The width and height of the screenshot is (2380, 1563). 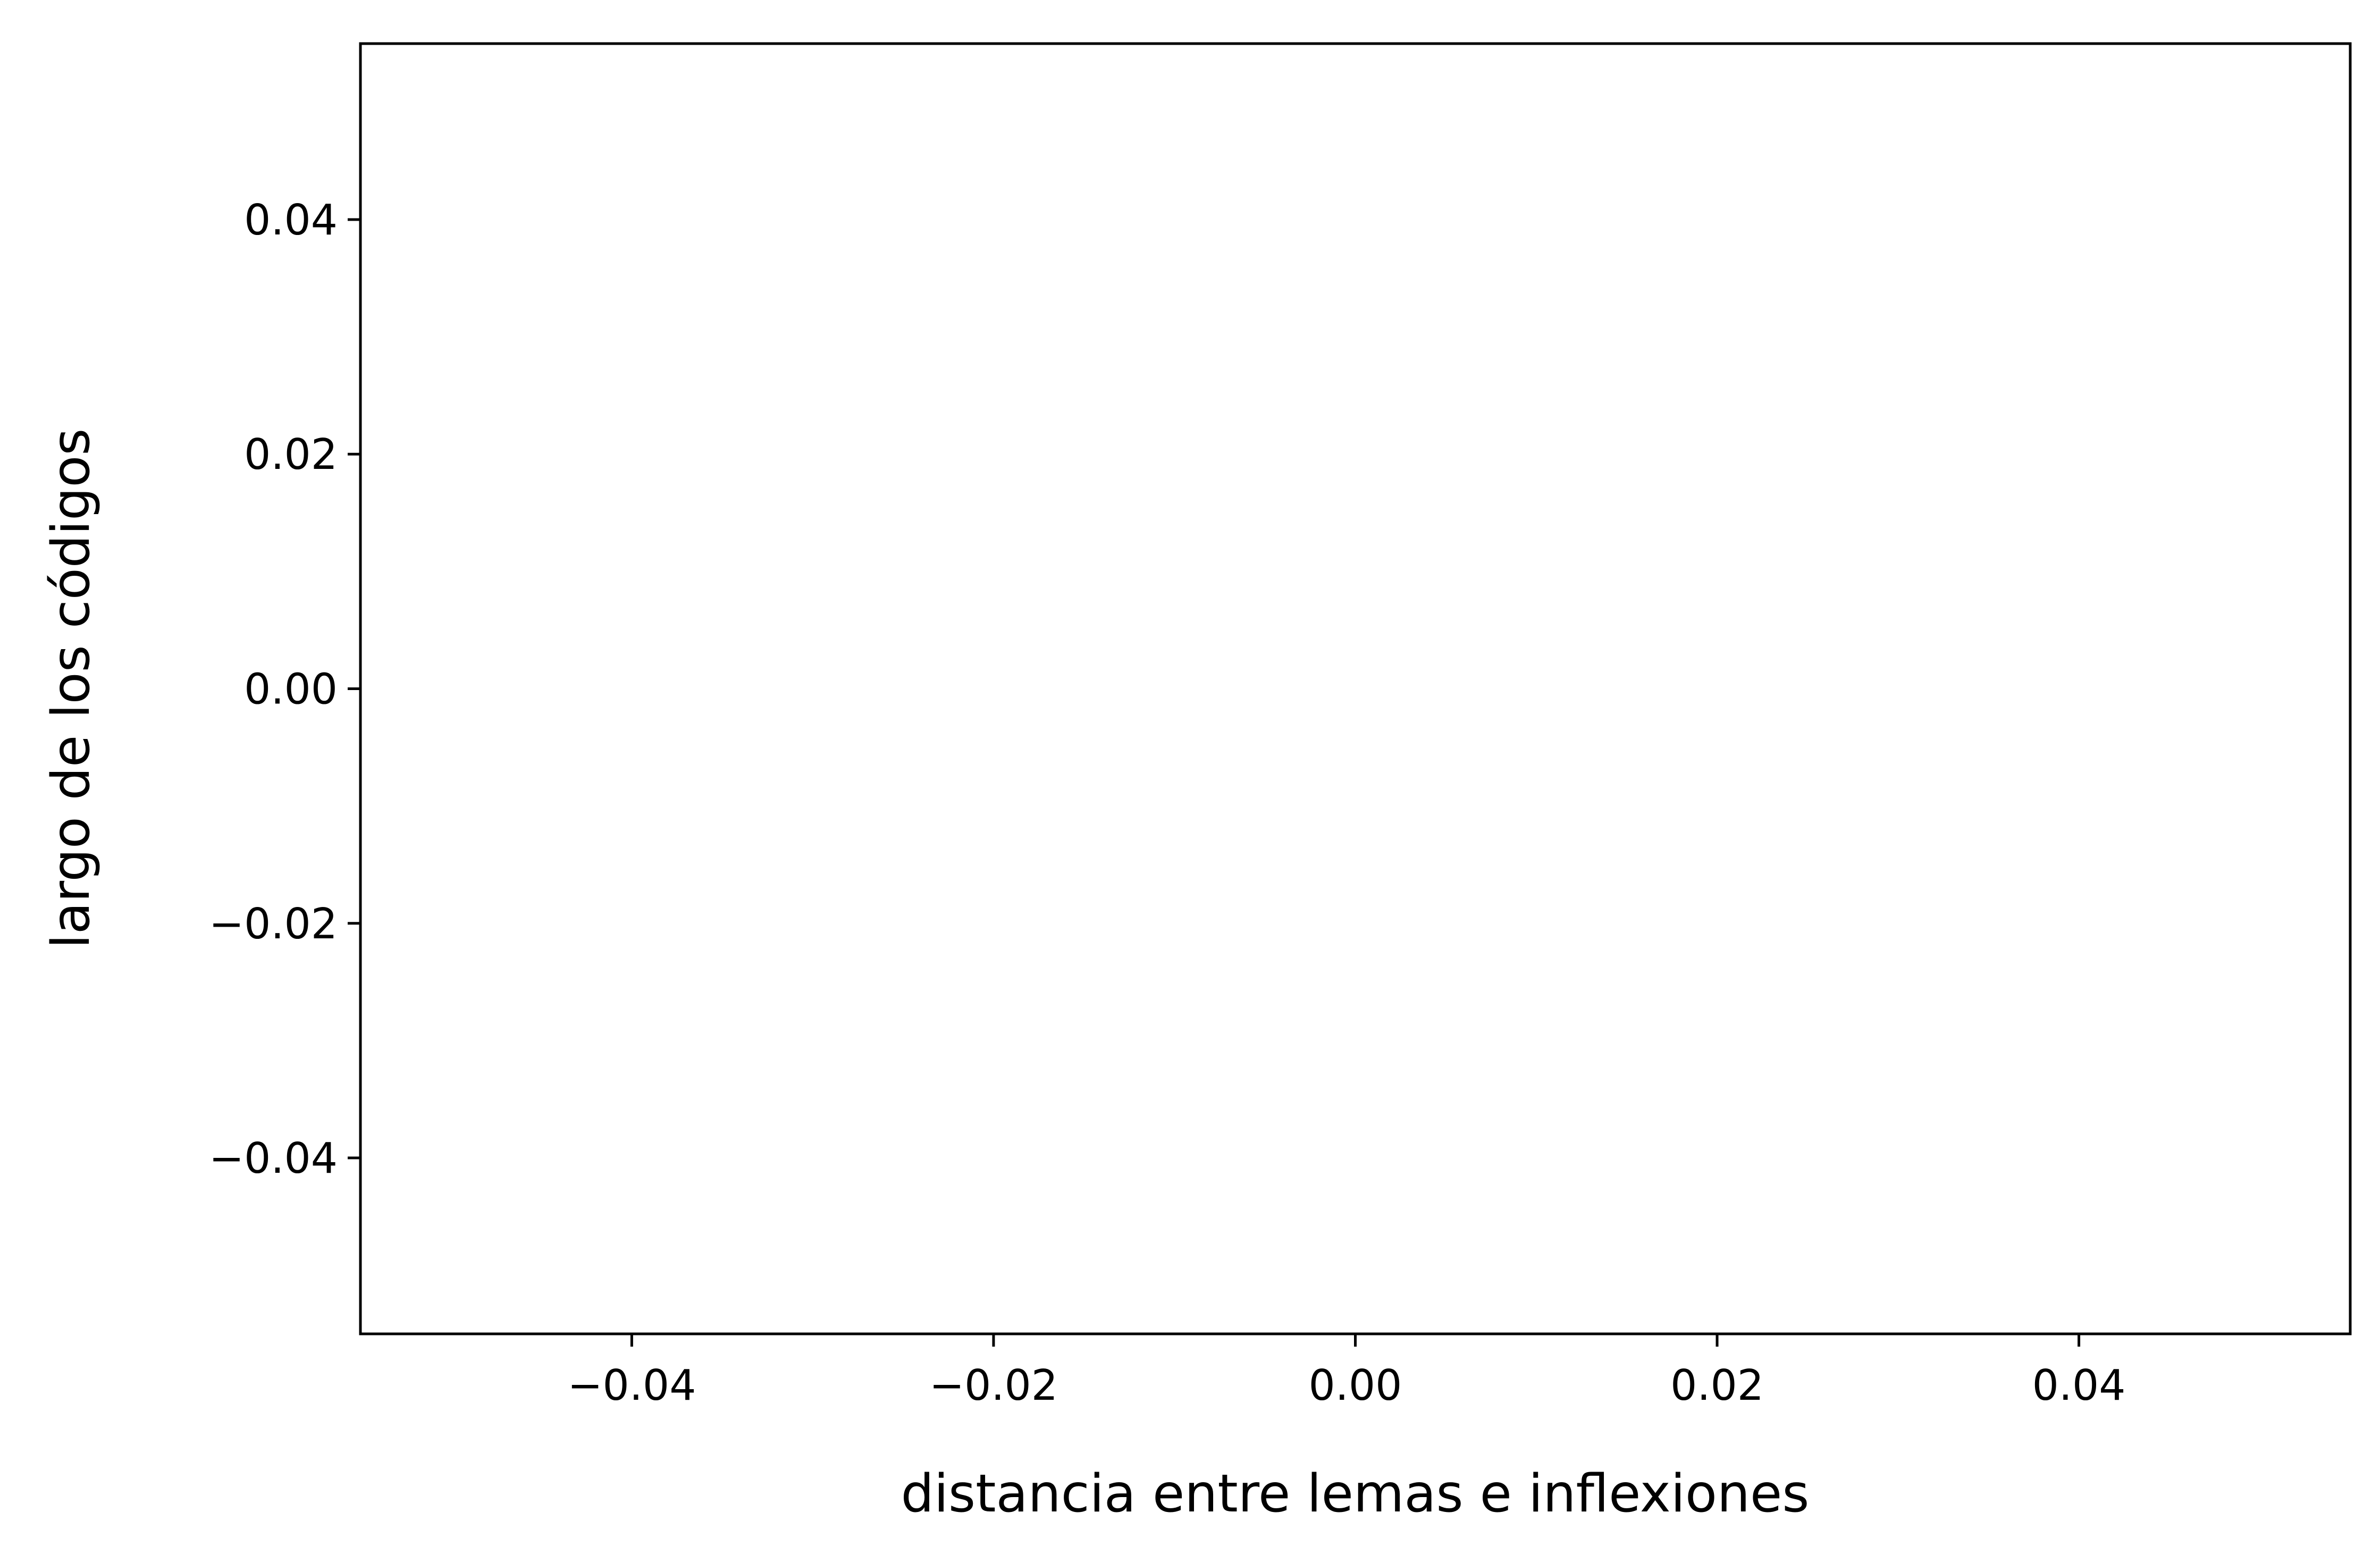 What do you see at coordinates (273, 1159) in the screenshot?
I see `y-tick-label: −0.04` at bounding box center [273, 1159].